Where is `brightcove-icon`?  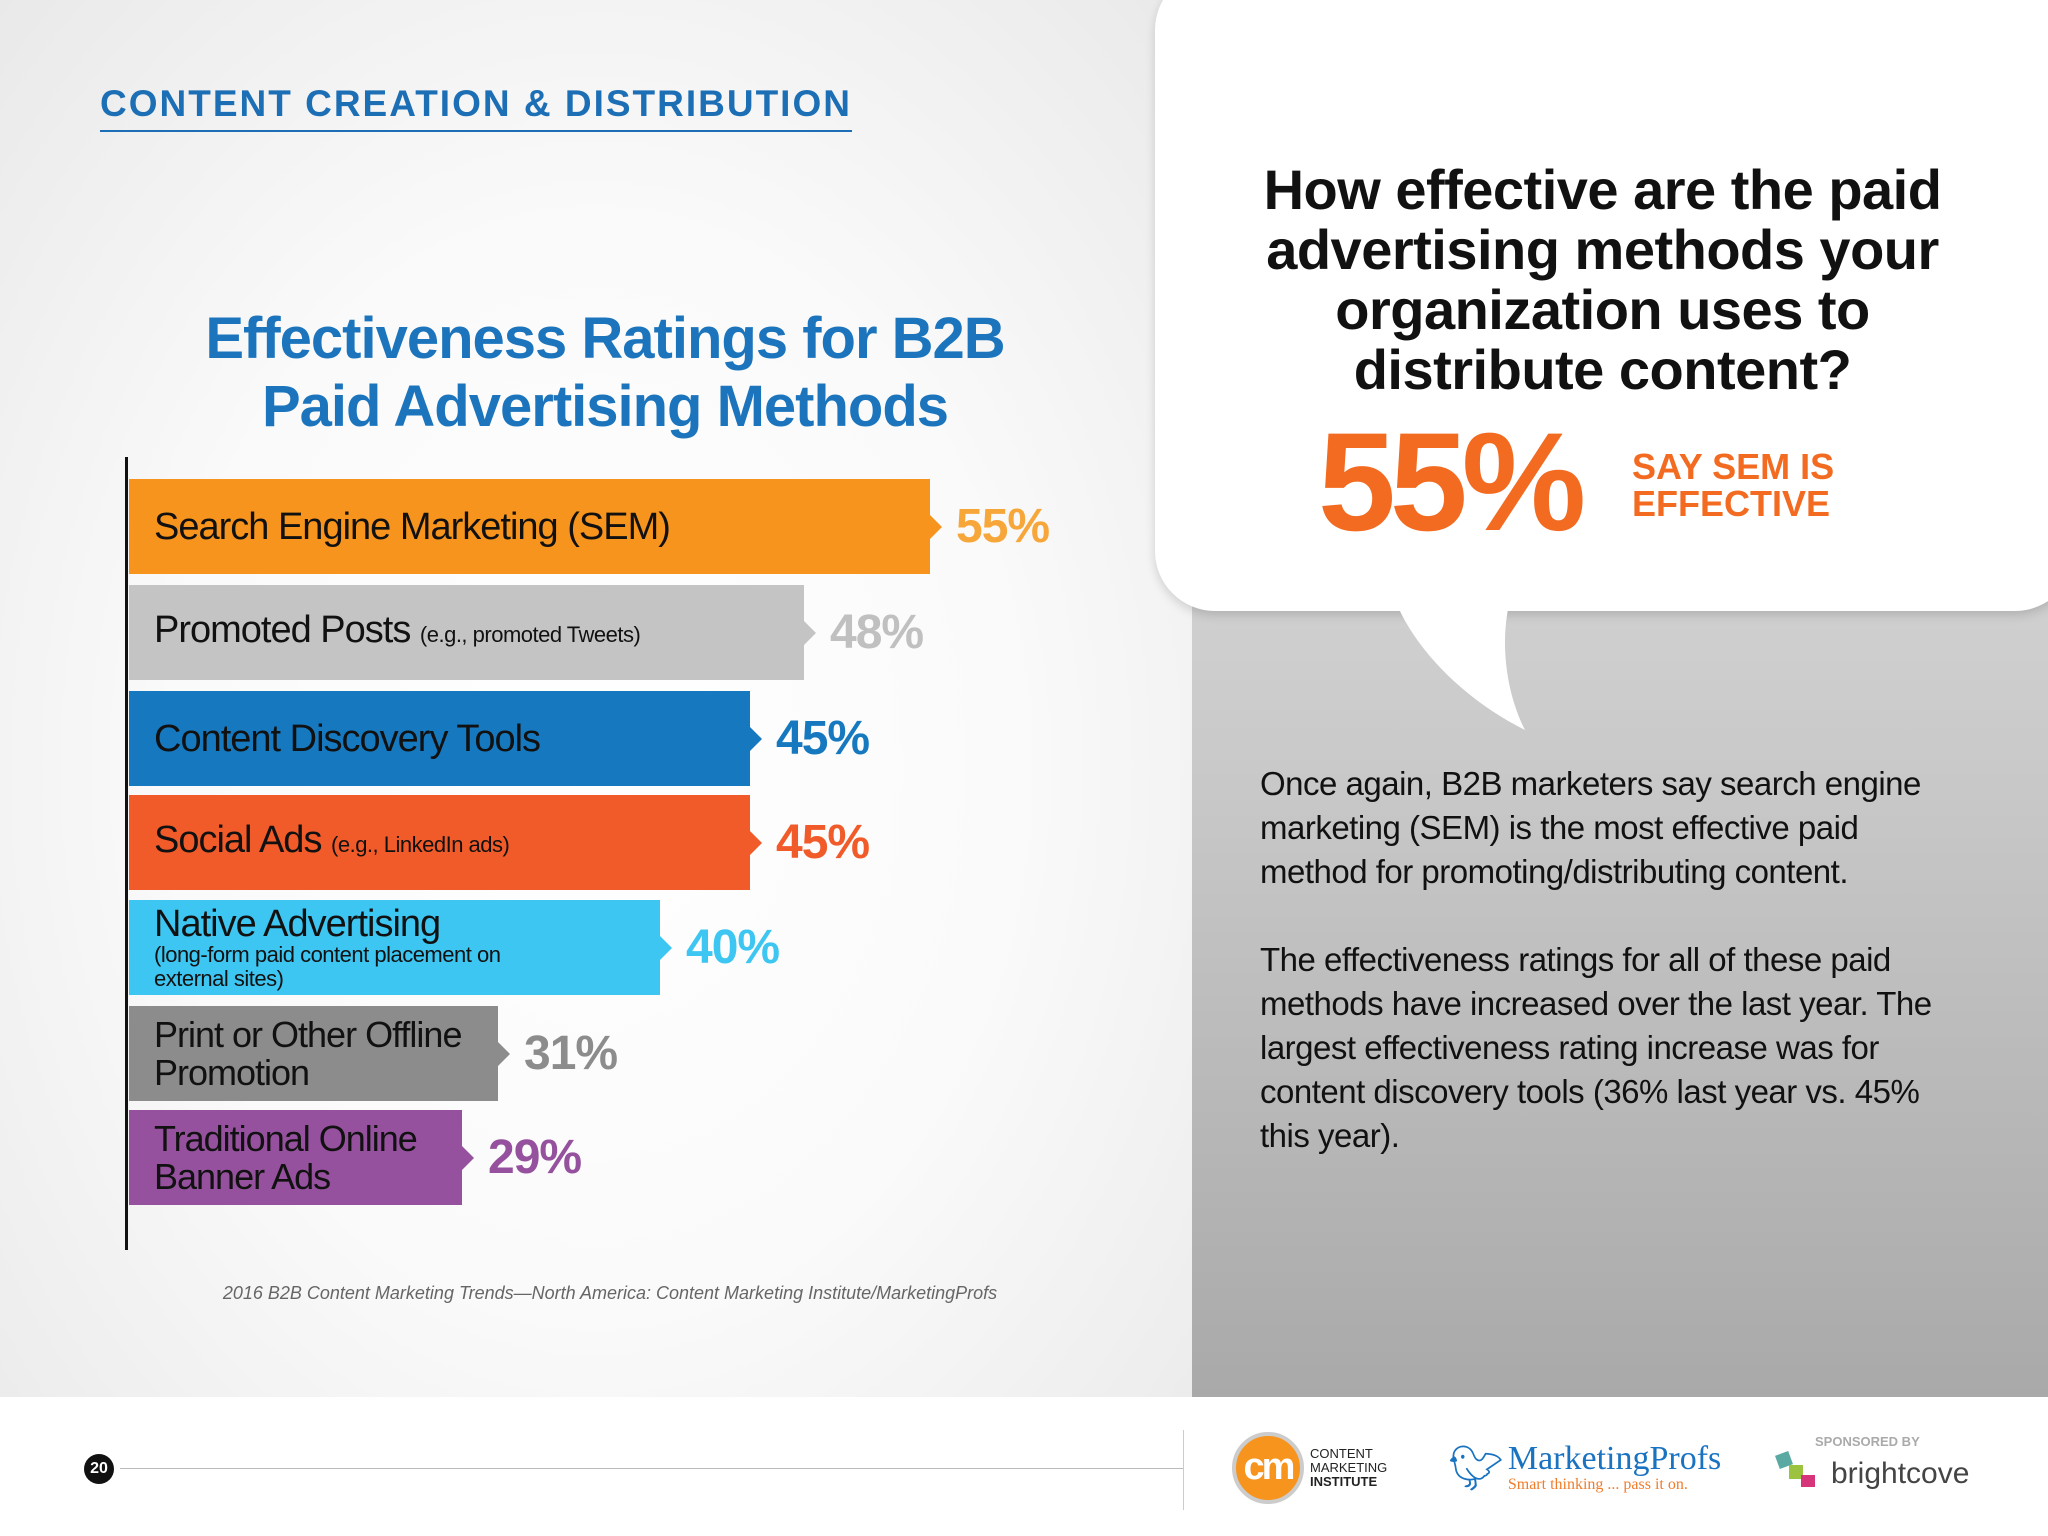 brightcove-icon is located at coordinates (1795, 1469).